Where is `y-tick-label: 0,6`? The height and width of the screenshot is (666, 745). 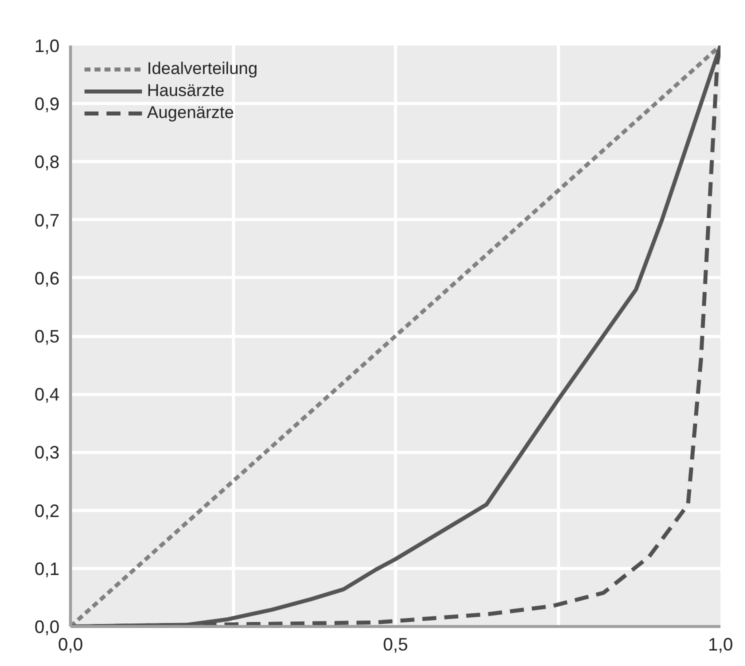 y-tick-label: 0,6 is located at coordinates (47, 278).